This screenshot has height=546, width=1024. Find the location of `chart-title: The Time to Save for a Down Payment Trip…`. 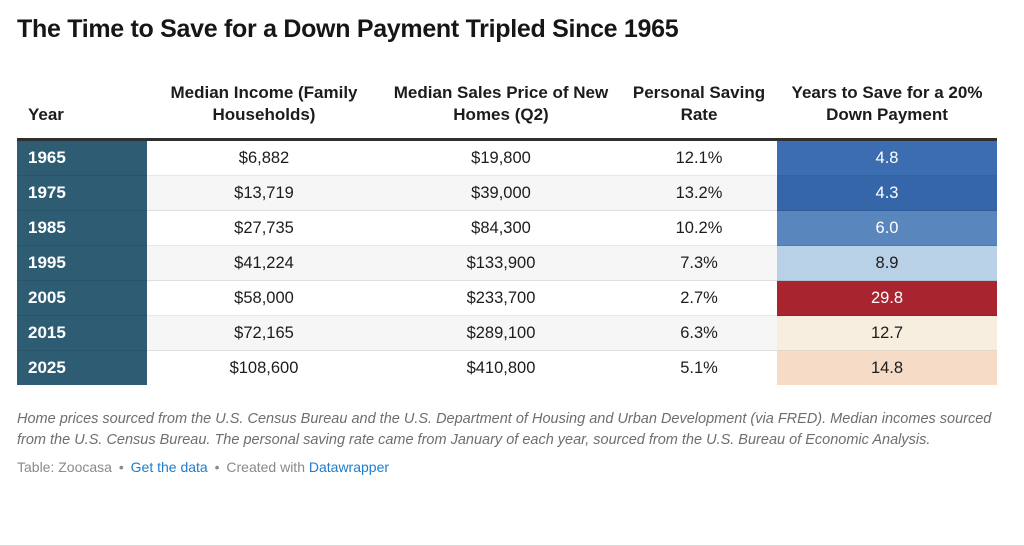

chart-title: The Time to Save for a Down Payment Trip… is located at coordinates (348, 29).